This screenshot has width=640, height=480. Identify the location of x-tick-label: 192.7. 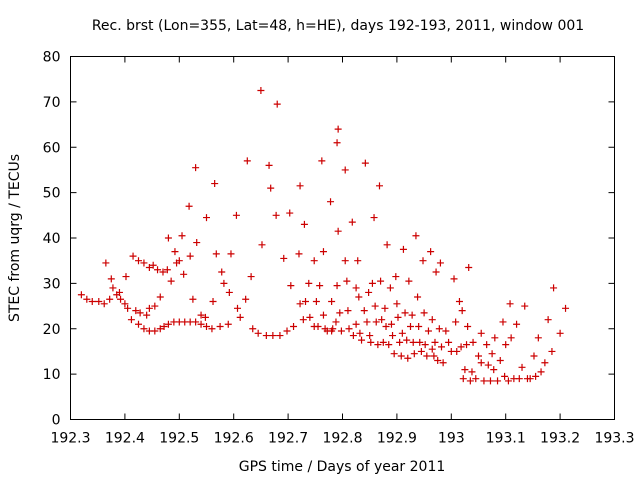
(288, 439).